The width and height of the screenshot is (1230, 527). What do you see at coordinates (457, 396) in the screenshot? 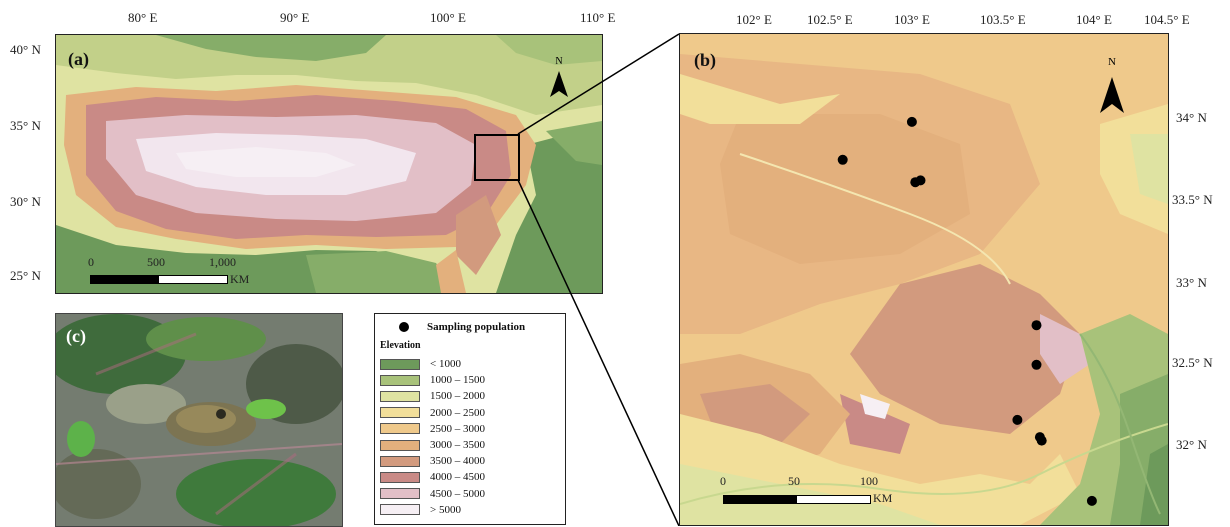
I see `legend-label: 1500 – 2000` at bounding box center [457, 396].